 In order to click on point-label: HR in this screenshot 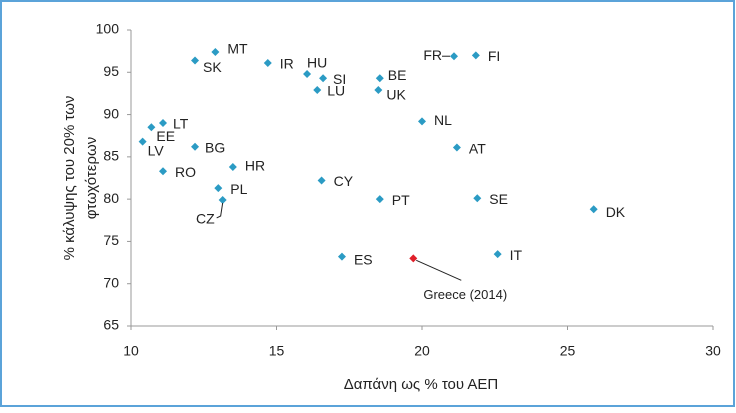, I will do `click(255, 166)`.